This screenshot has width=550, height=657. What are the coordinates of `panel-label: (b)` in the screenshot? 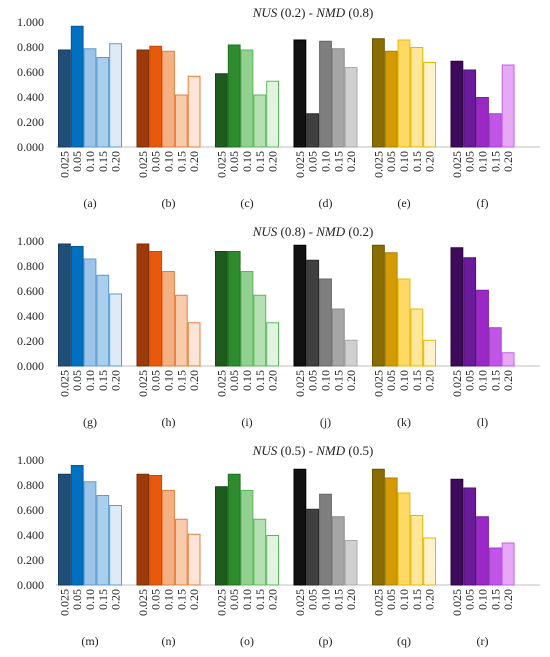 It's located at (169, 203).